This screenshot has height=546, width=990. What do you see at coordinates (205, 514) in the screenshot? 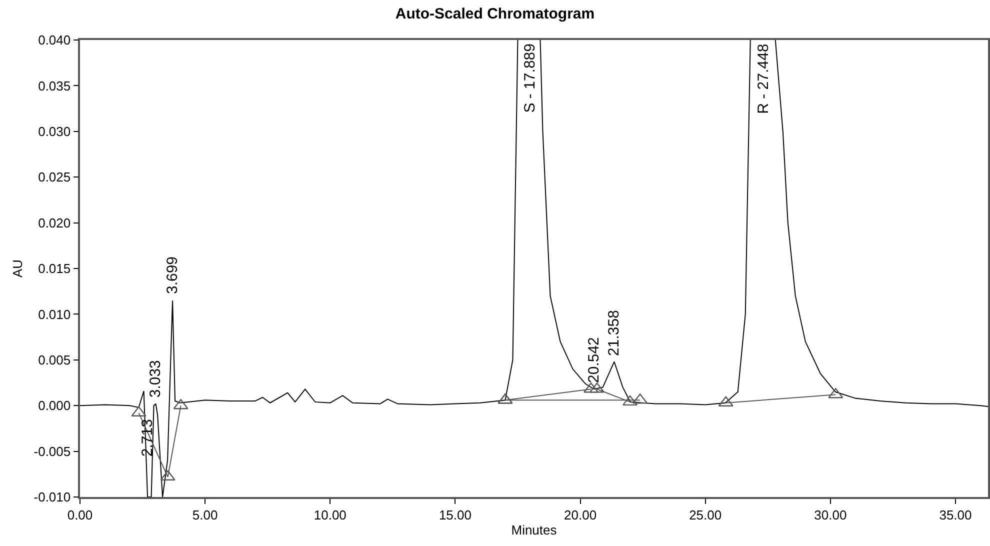
I see `x-tick-label: 5.00` at bounding box center [205, 514].